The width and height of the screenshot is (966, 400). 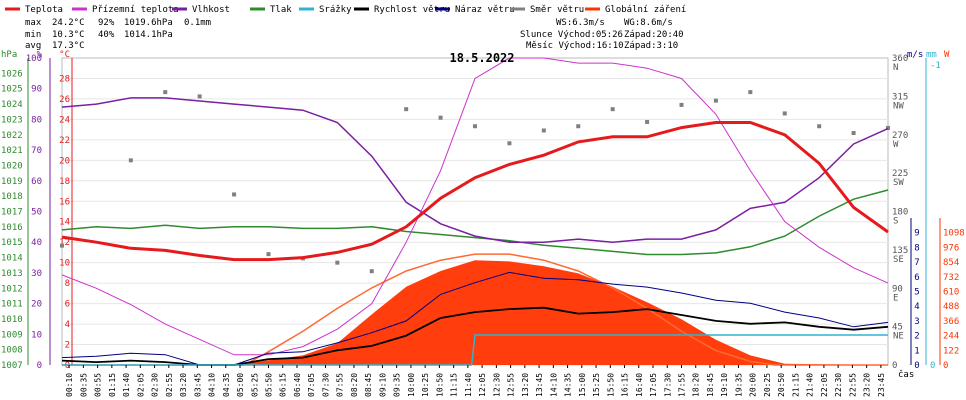 What do you see at coordinates (98, 385) in the screenshot?
I see `x-tick-label: 00:55` at bounding box center [98, 385].